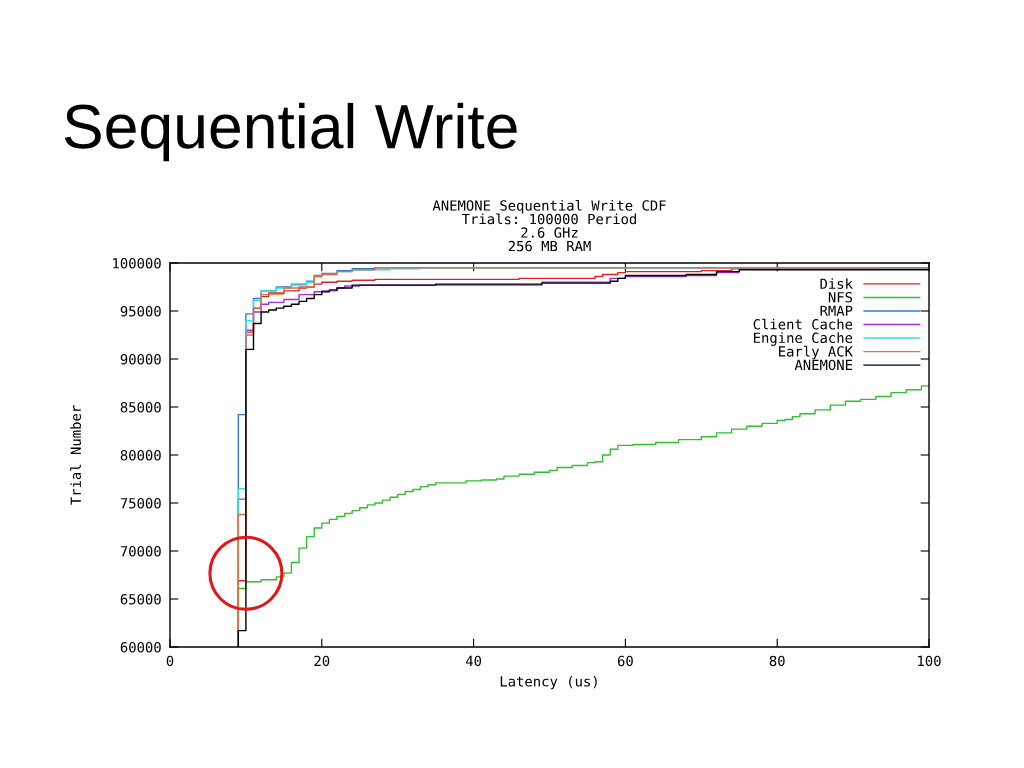 The height and width of the screenshot is (768, 1024). Describe the element at coordinates (803, 339) in the screenshot. I see `legend-label: Engine Cache` at that location.